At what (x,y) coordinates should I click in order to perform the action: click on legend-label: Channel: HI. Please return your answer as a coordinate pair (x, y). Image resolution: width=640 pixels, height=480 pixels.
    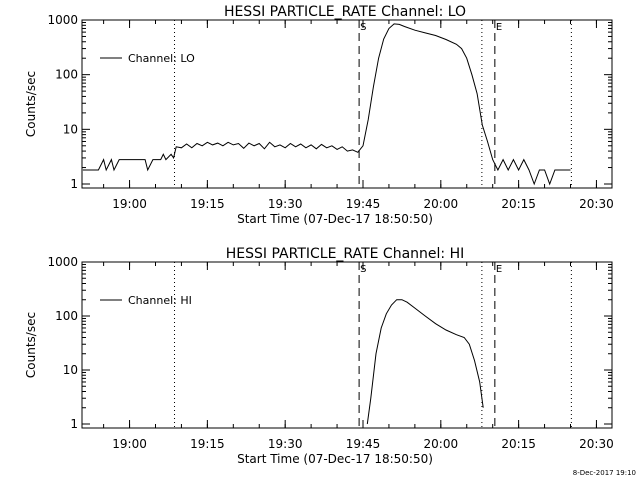
    Looking at the image, I should click on (160, 300).